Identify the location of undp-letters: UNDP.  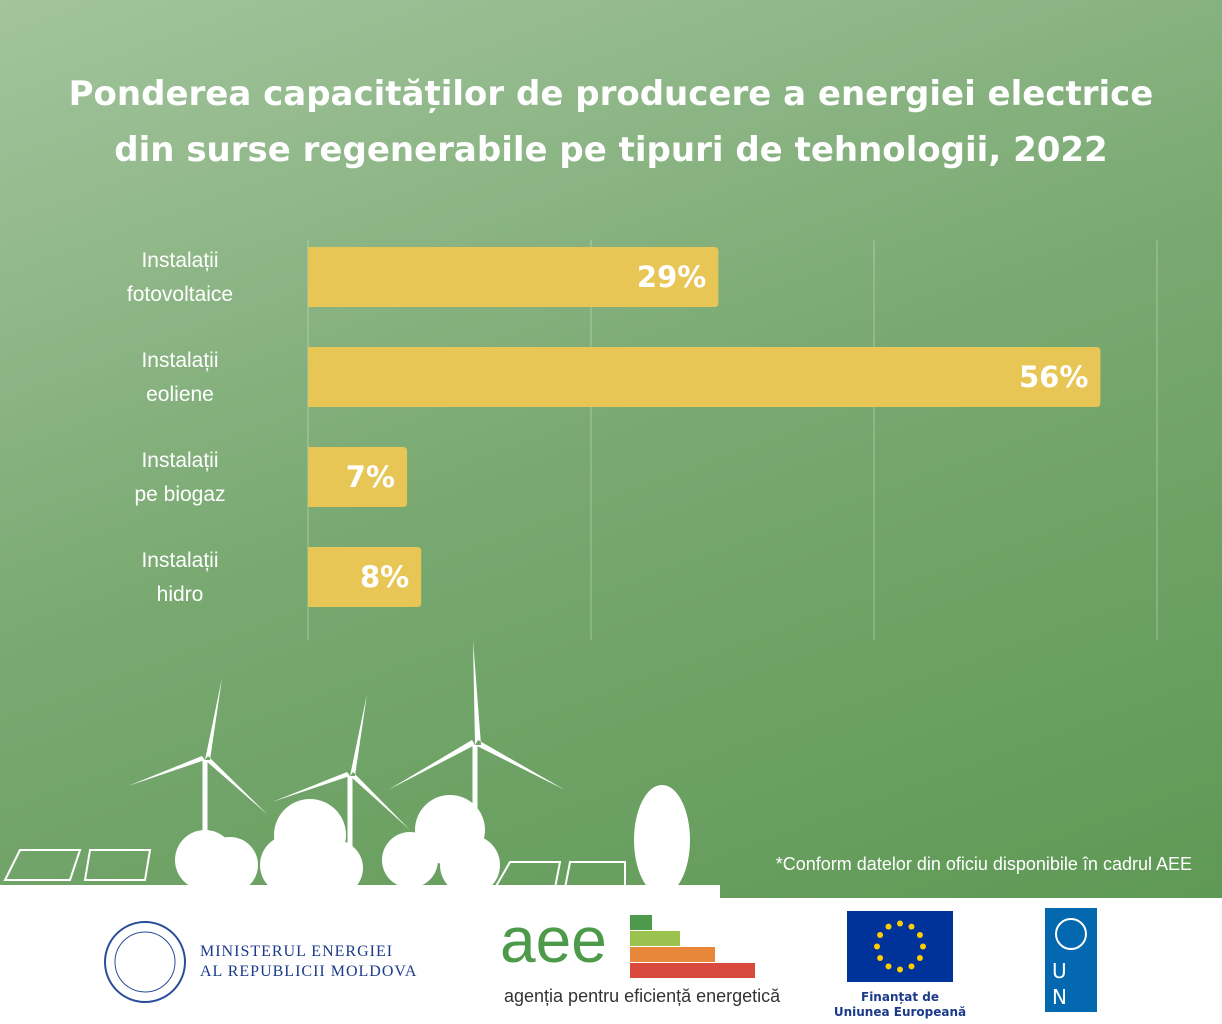
(1064, 991).